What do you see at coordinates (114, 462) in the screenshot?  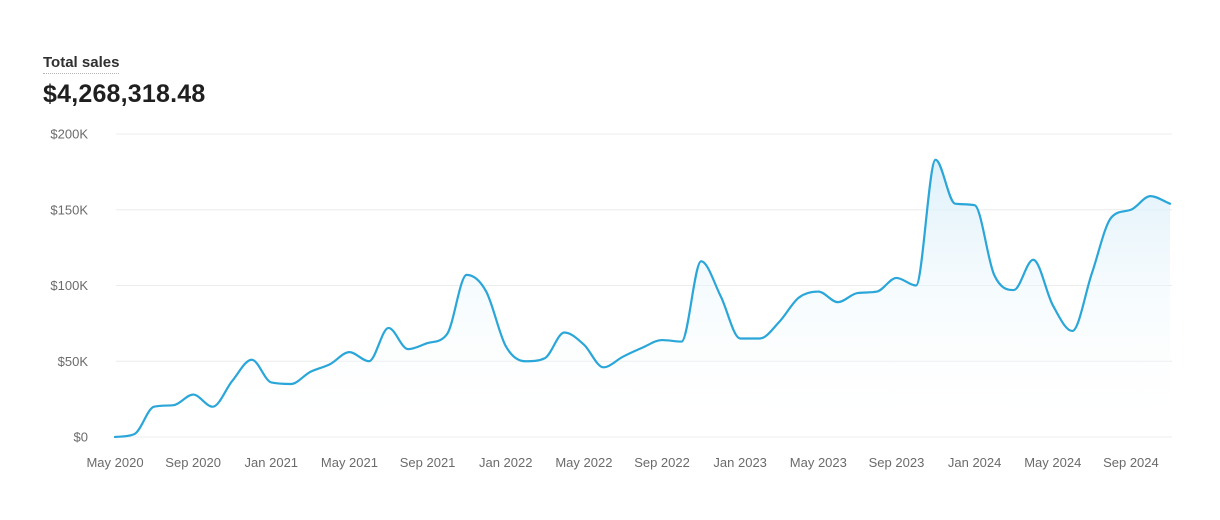 I see `x-tick-label: May 2020` at bounding box center [114, 462].